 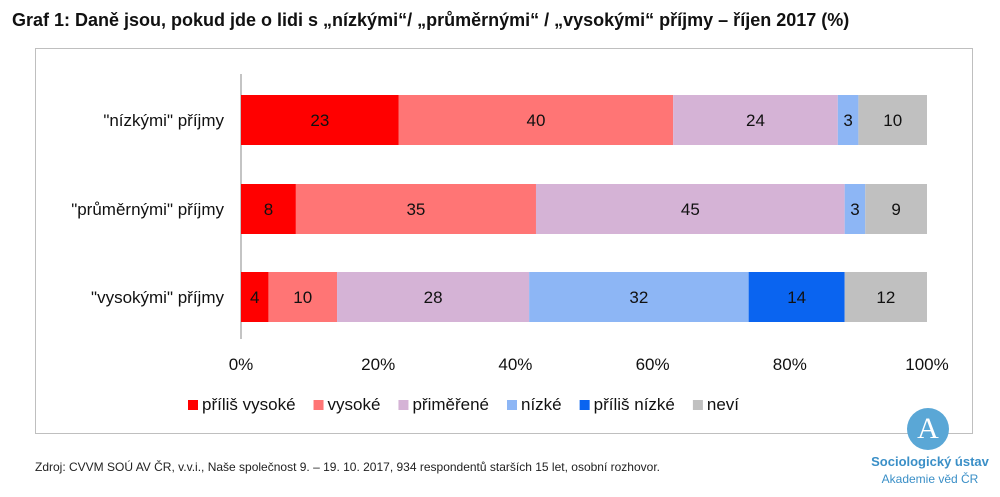 What do you see at coordinates (249, 404) in the screenshot?
I see `legend-label: příliš vysoké` at bounding box center [249, 404].